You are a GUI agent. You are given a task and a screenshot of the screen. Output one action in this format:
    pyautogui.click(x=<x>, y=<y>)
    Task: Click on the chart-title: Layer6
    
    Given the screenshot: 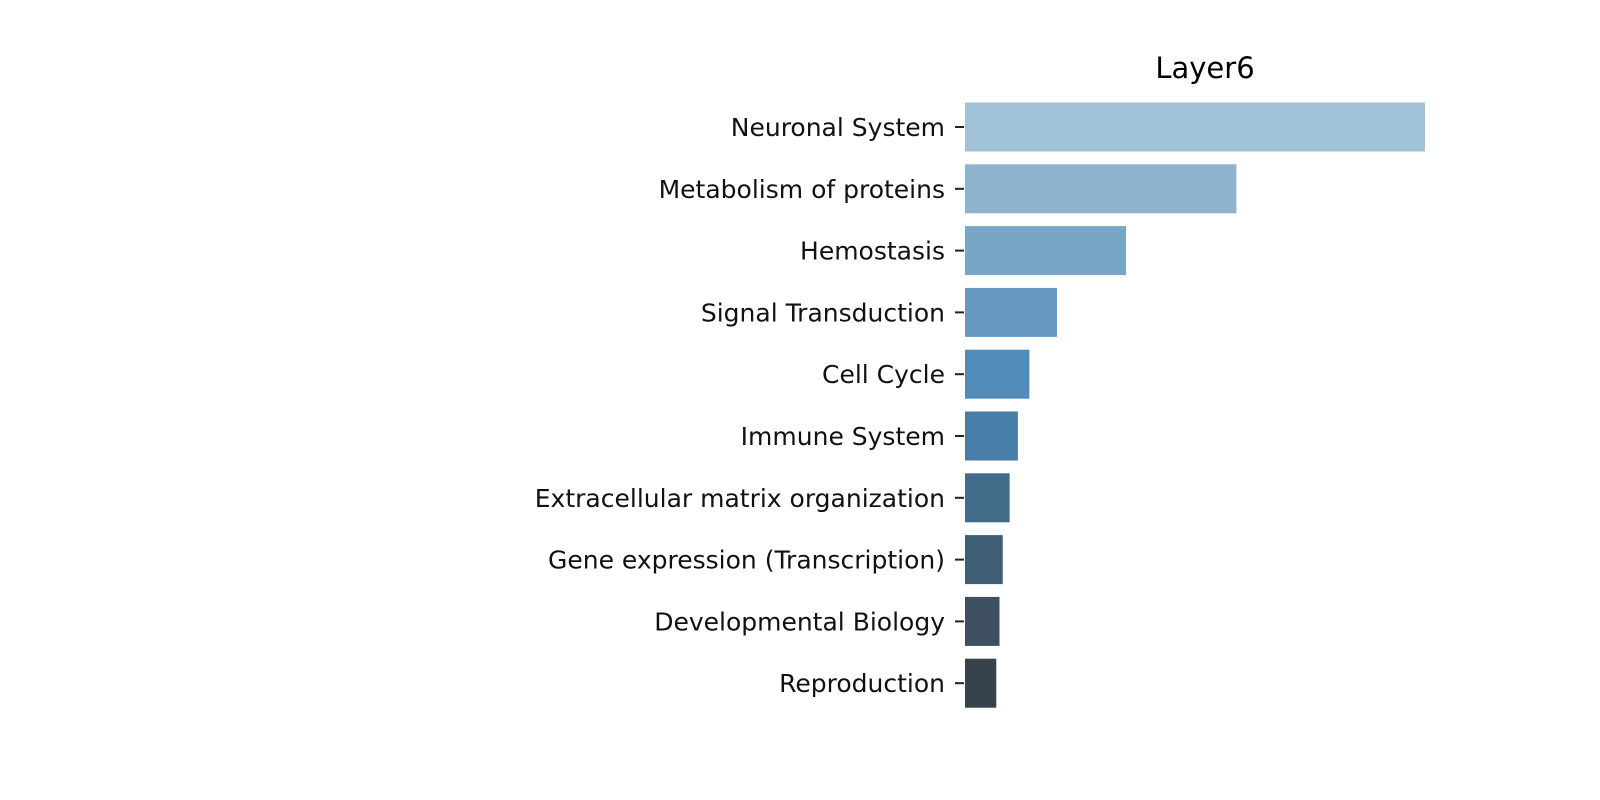 What is the action you would take?
    pyautogui.click(x=1204, y=68)
    